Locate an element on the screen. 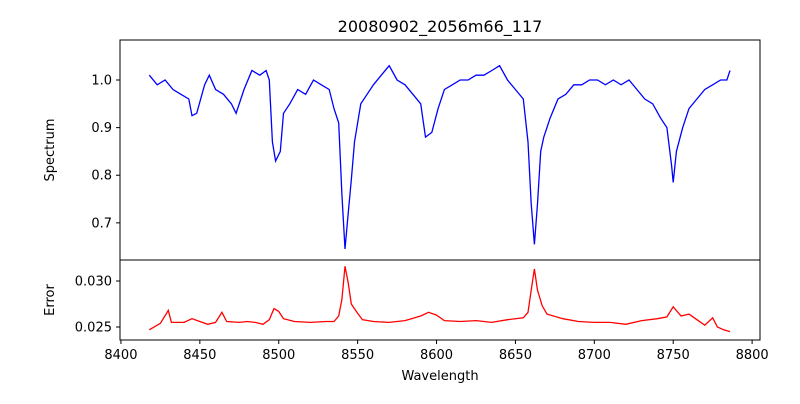 This screenshot has width=800, height=404. bottom-y-axis-label: Error is located at coordinates (50, 300).